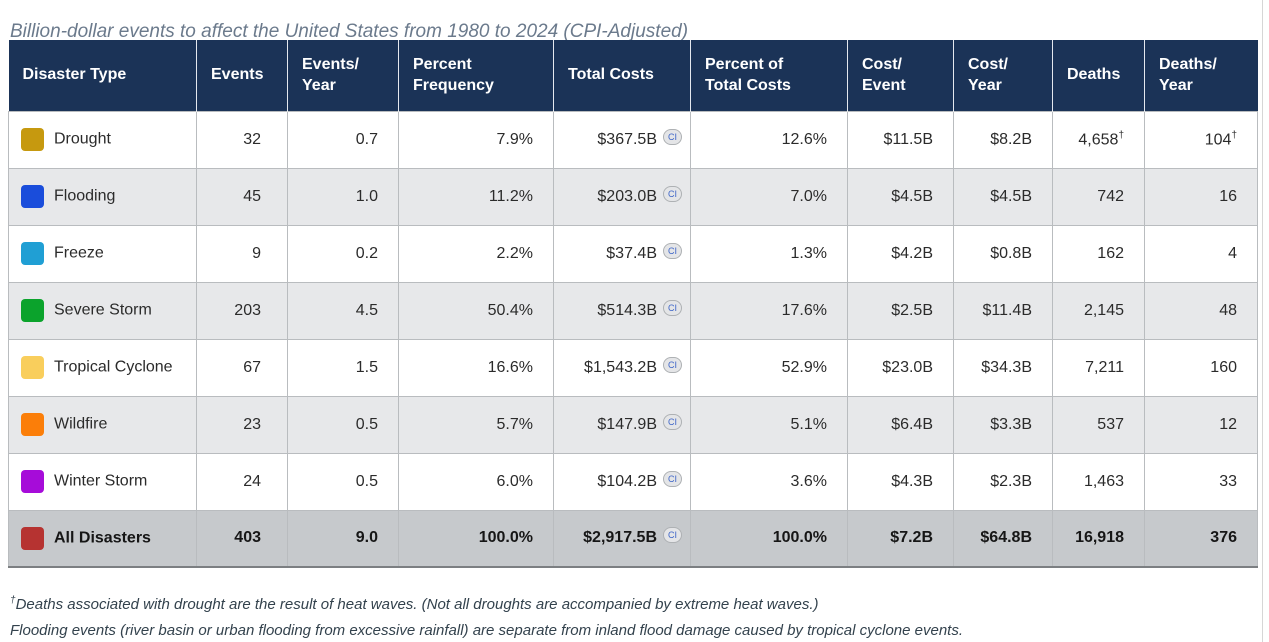 Image resolution: width=1269 pixels, height=642 pixels. What do you see at coordinates (102, 481) in the screenshot?
I see `cell-disaster-type: Winter Storm` at bounding box center [102, 481].